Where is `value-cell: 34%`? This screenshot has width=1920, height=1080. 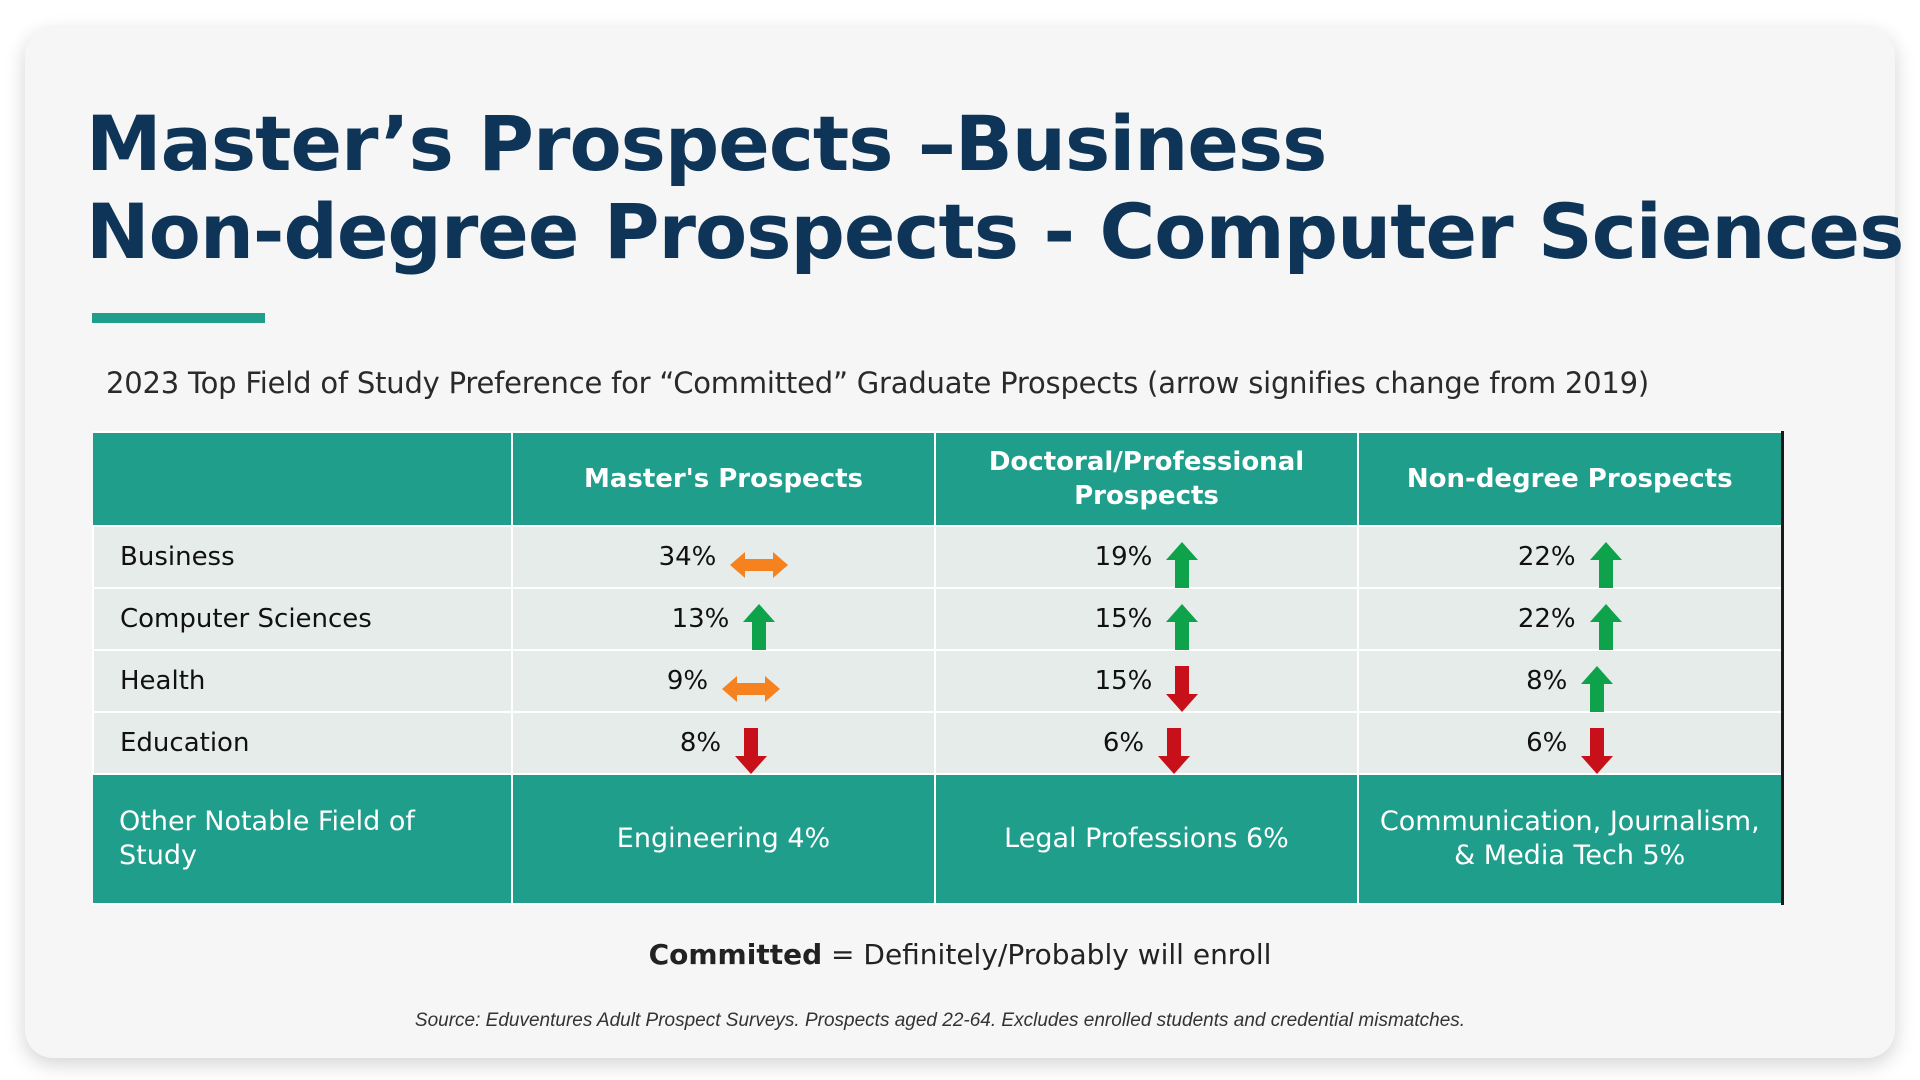 value-cell: 34% is located at coordinates (723, 557).